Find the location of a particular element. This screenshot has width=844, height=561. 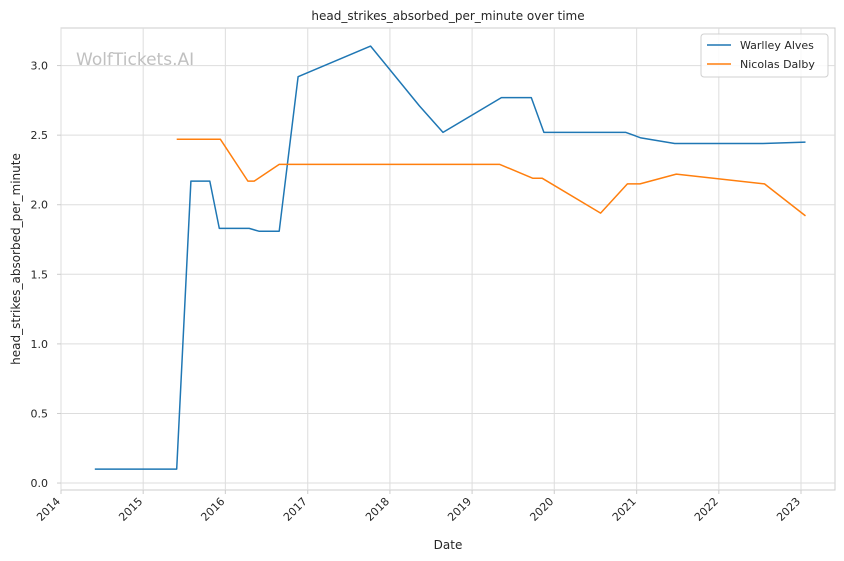

x-tick-label: 2015 is located at coordinates (130, 509).